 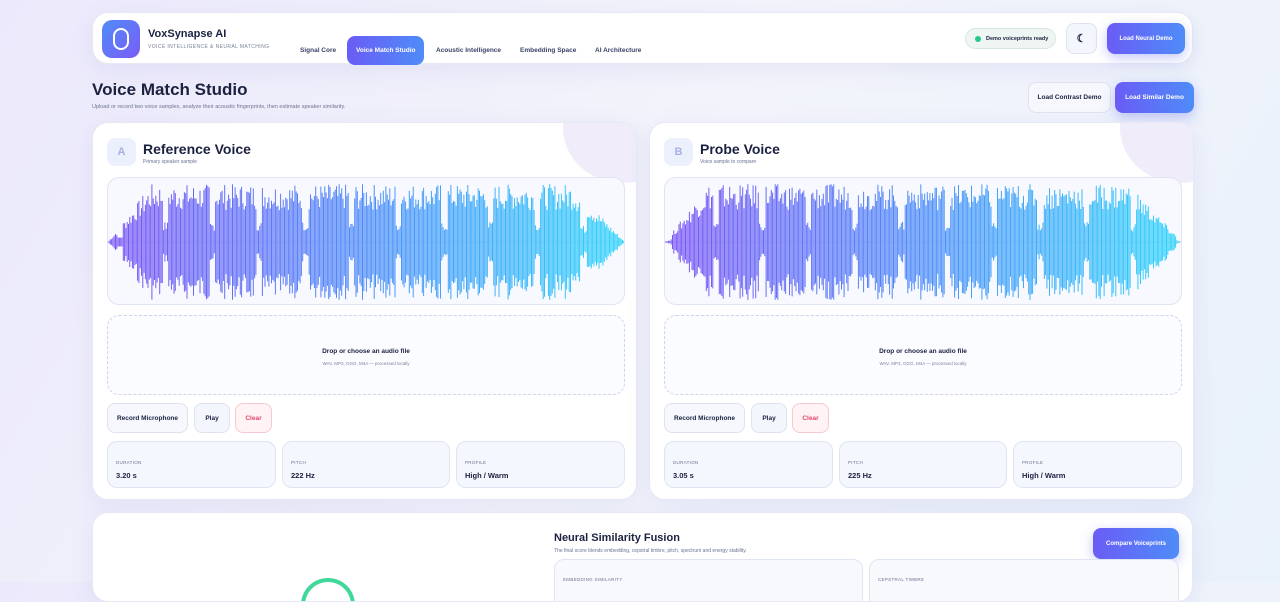 I want to click on nav-item: Signal Core, so click(x=318, y=50).